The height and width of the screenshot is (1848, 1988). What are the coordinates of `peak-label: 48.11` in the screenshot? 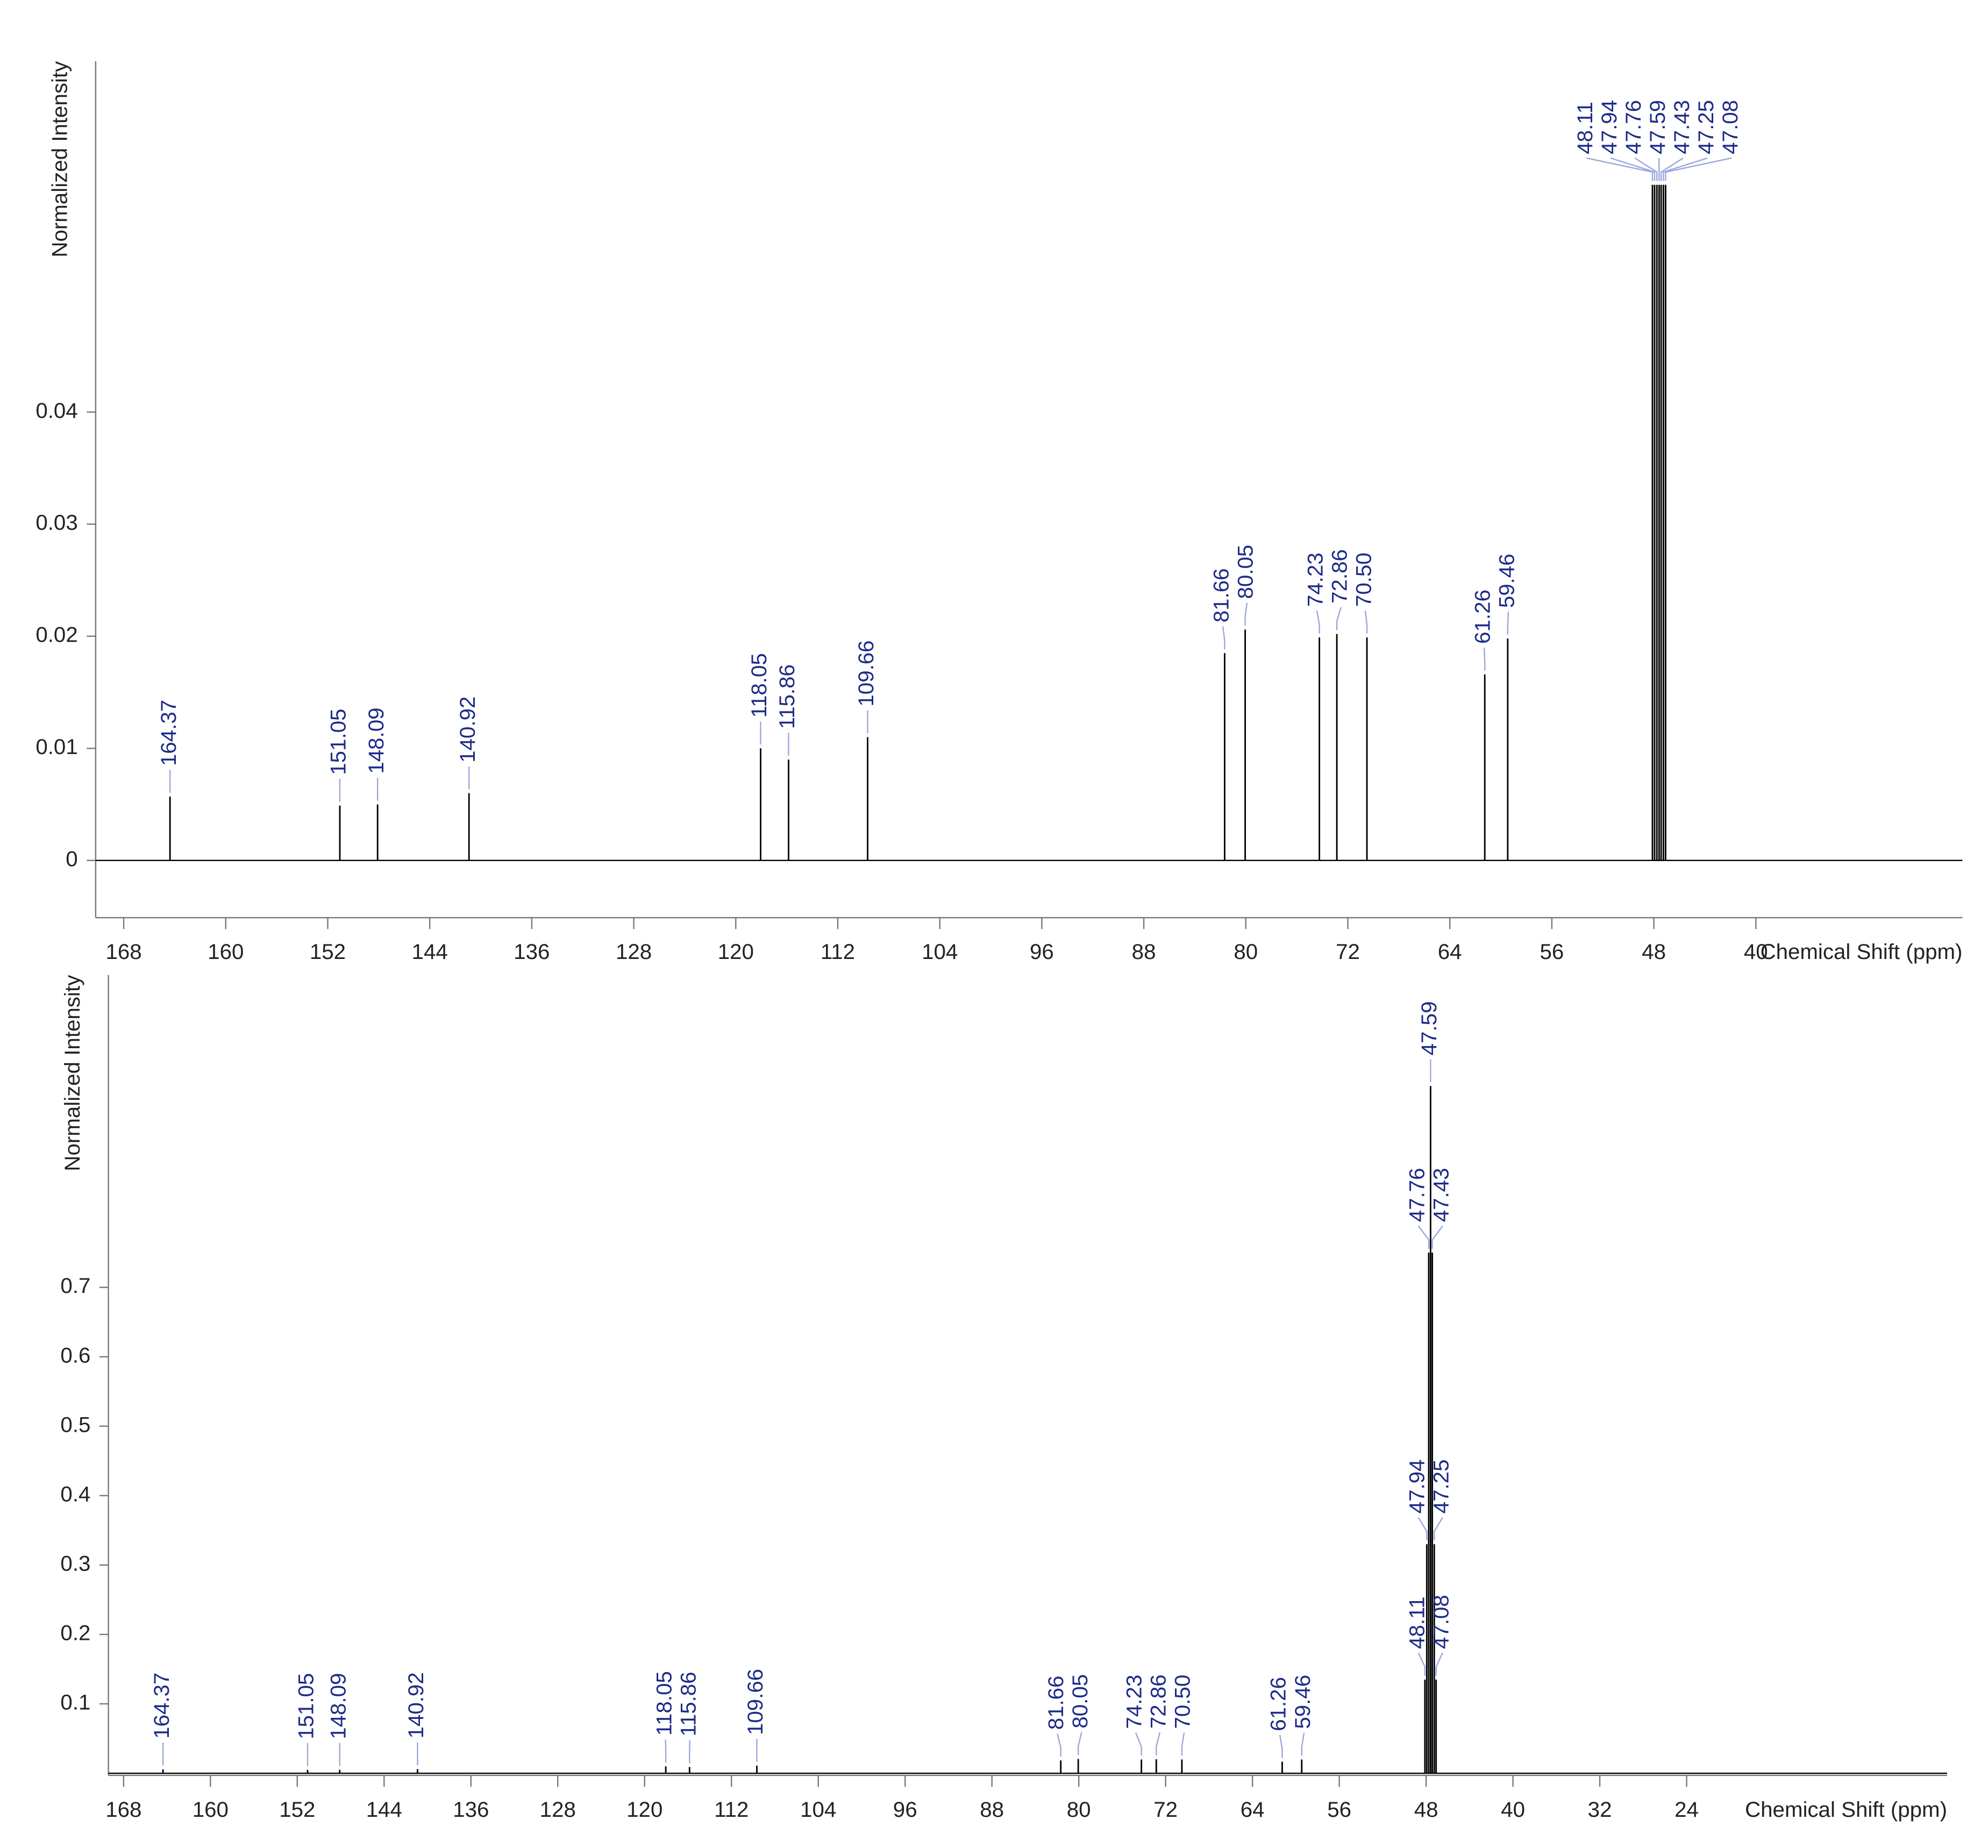 It's located at (1417, 1622).